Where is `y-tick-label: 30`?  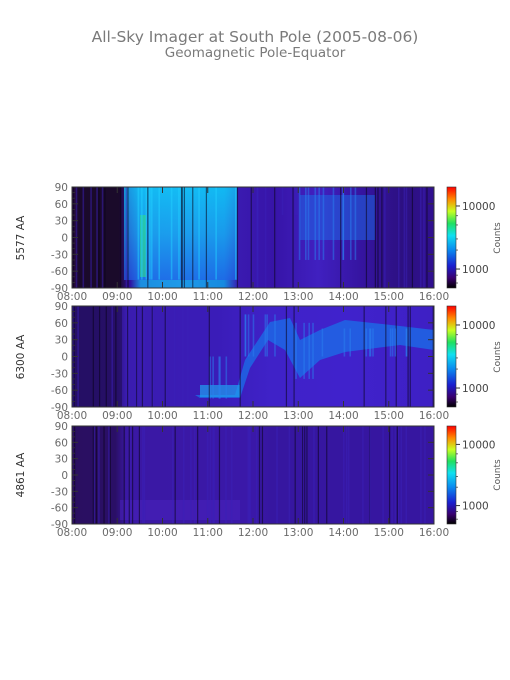 y-tick-label: 30 is located at coordinates (61, 460).